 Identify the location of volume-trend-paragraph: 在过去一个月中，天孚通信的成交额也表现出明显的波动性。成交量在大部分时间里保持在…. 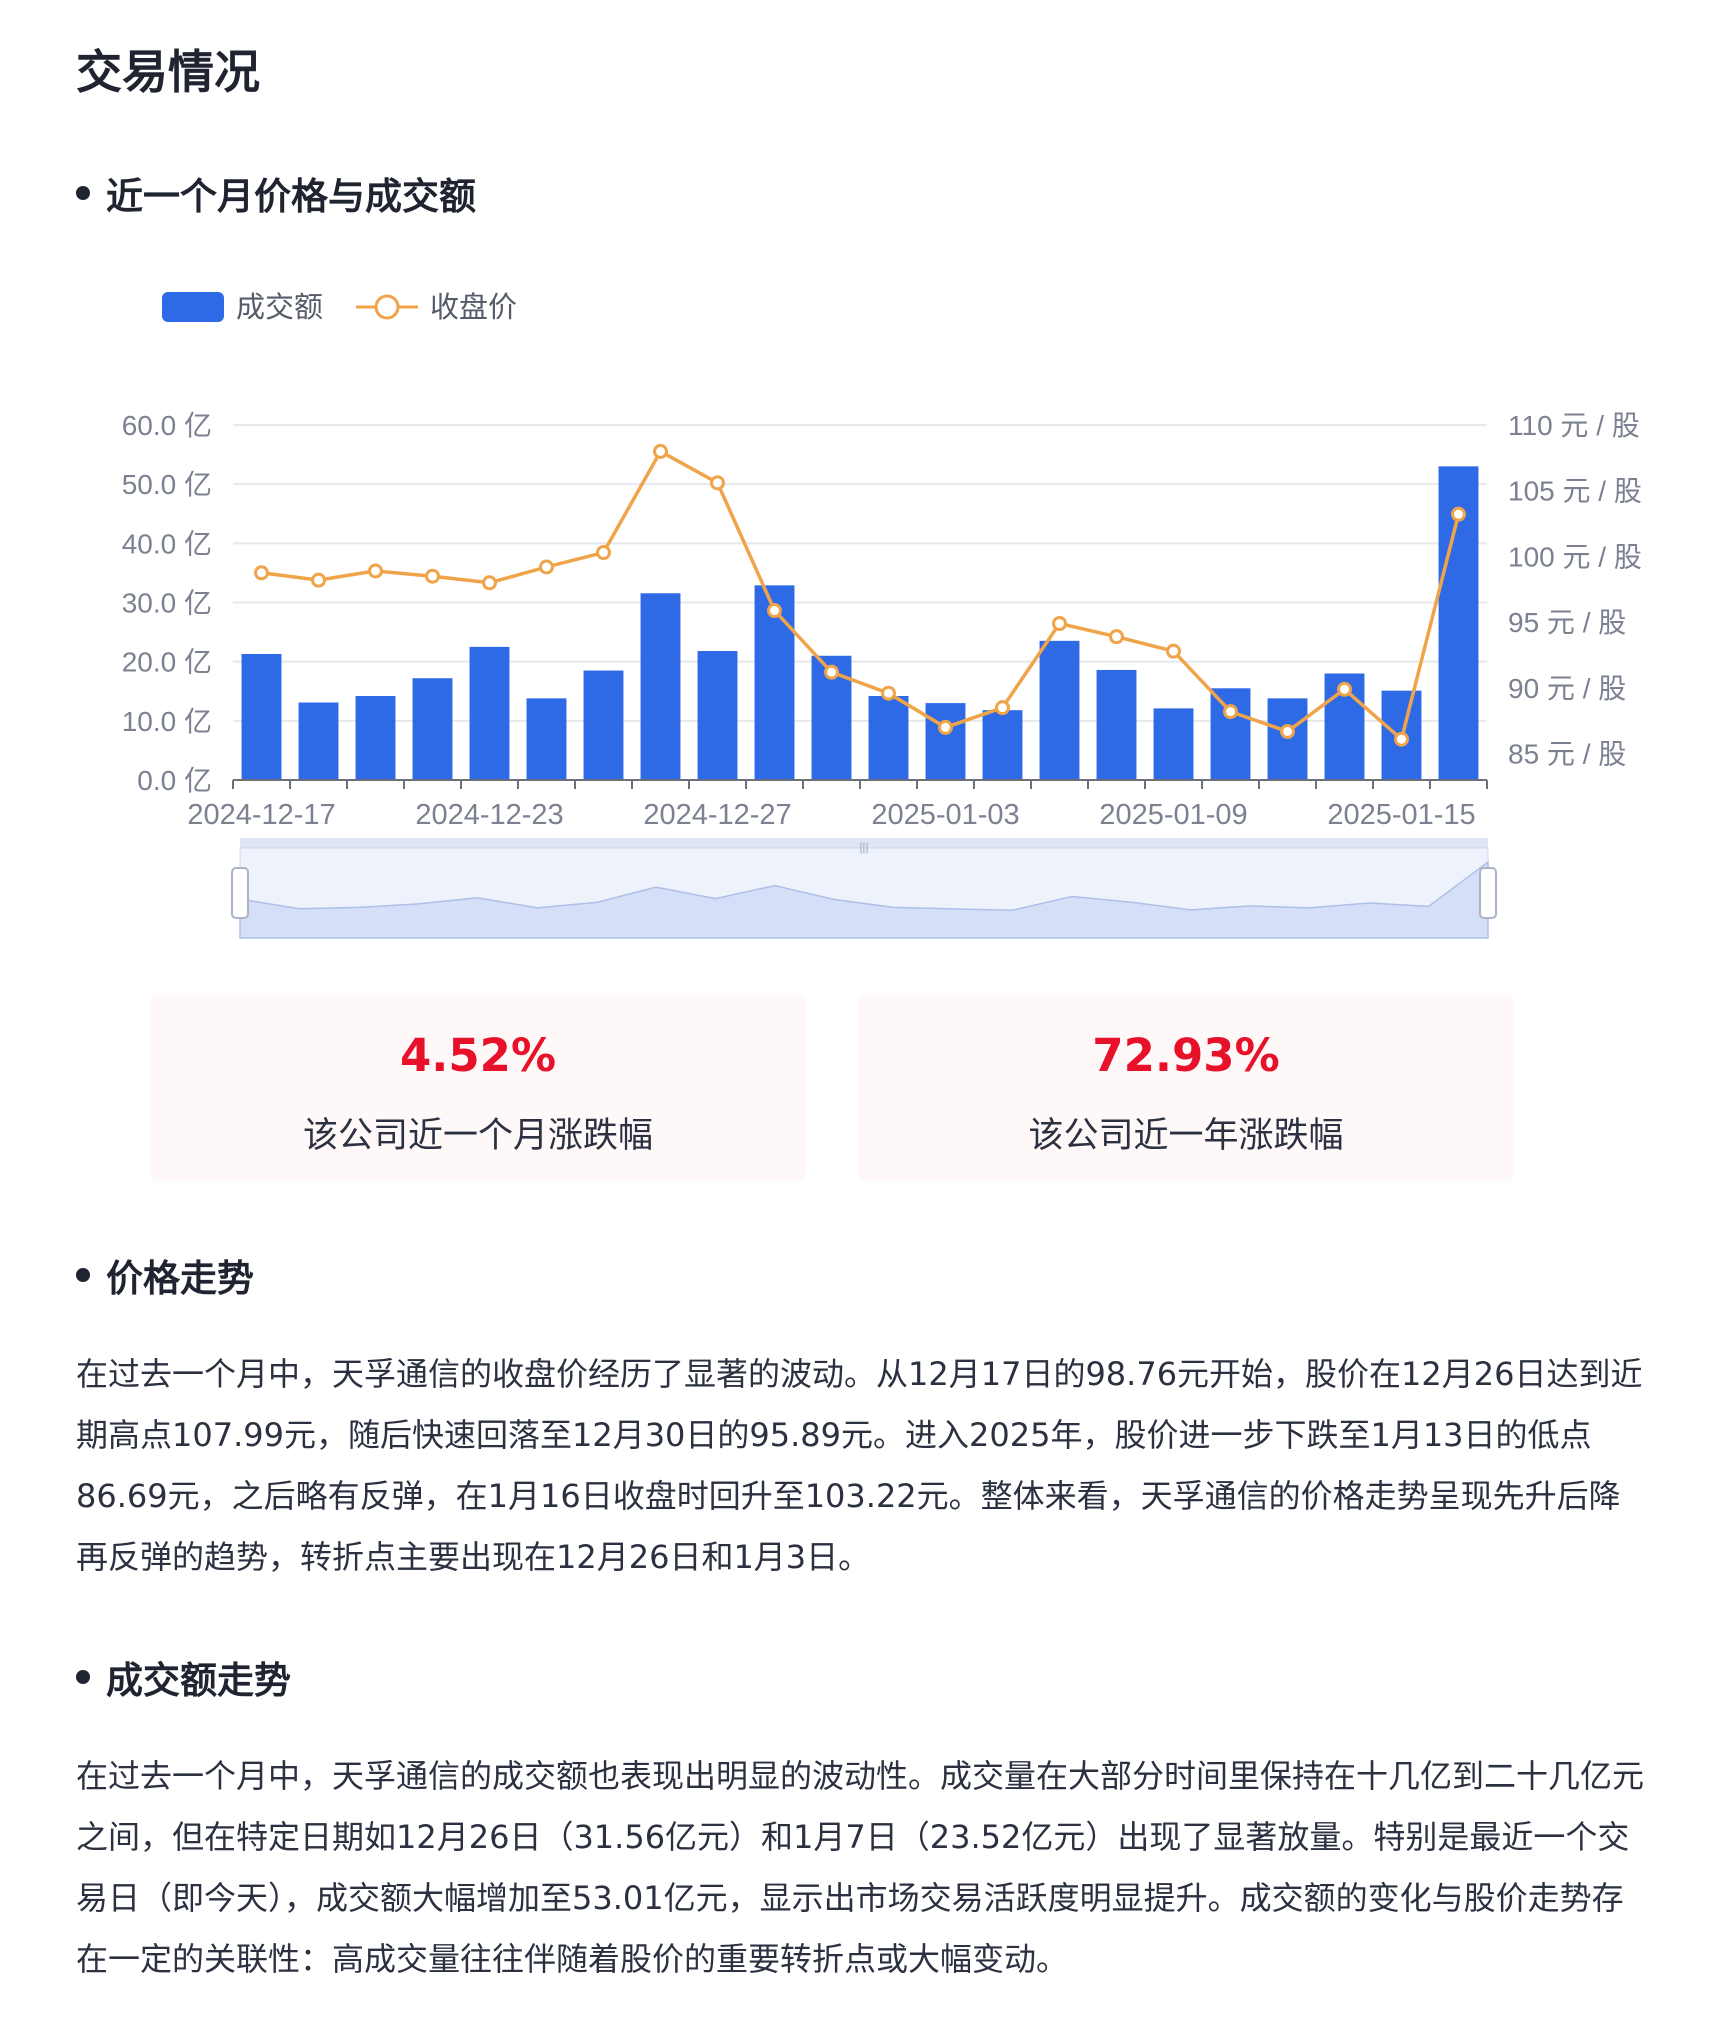
(860, 1867).